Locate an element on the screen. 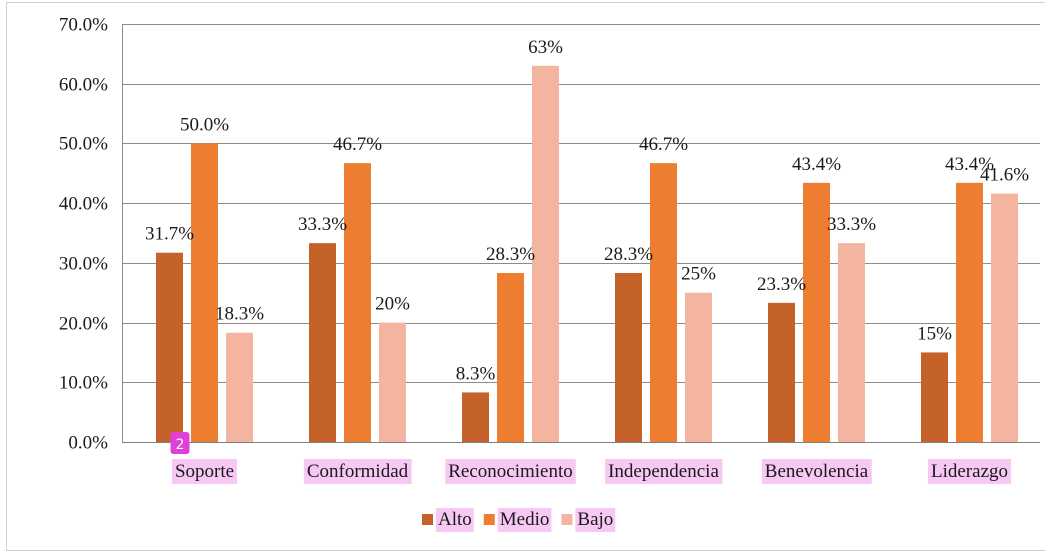  y-tick-label: 20.0% is located at coordinates (83, 324).